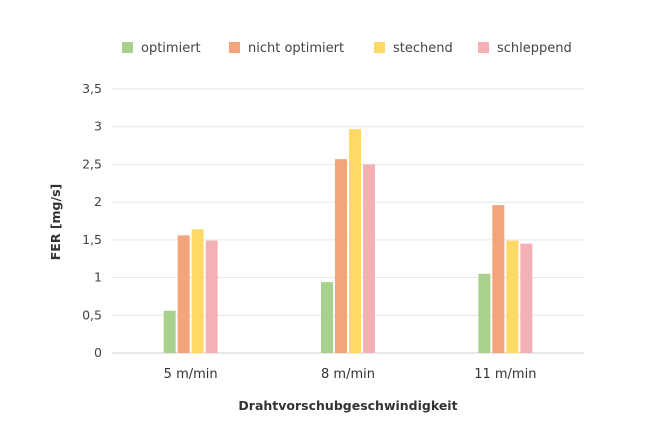 The height and width of the screenshot is (443, 669). I want to click on x-tick-label: 8 m/min, so click(348, 374).